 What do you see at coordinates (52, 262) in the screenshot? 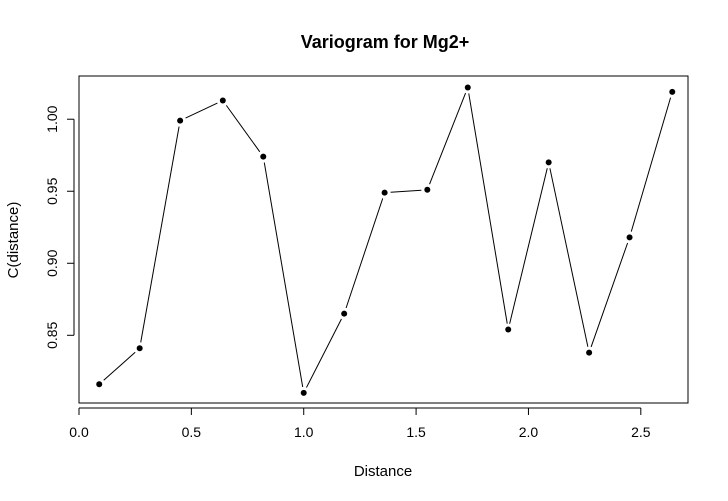
I see `y-tick-label: 0.90` at bounding box center [52, 262].